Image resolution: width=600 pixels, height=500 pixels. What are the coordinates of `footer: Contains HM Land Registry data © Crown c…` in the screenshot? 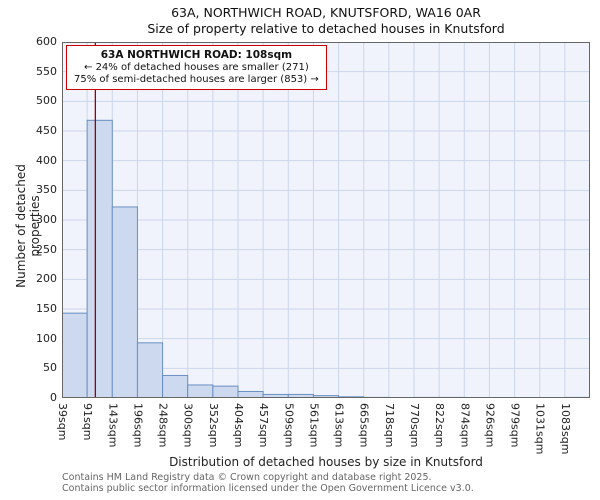 It's located at (331, 483).